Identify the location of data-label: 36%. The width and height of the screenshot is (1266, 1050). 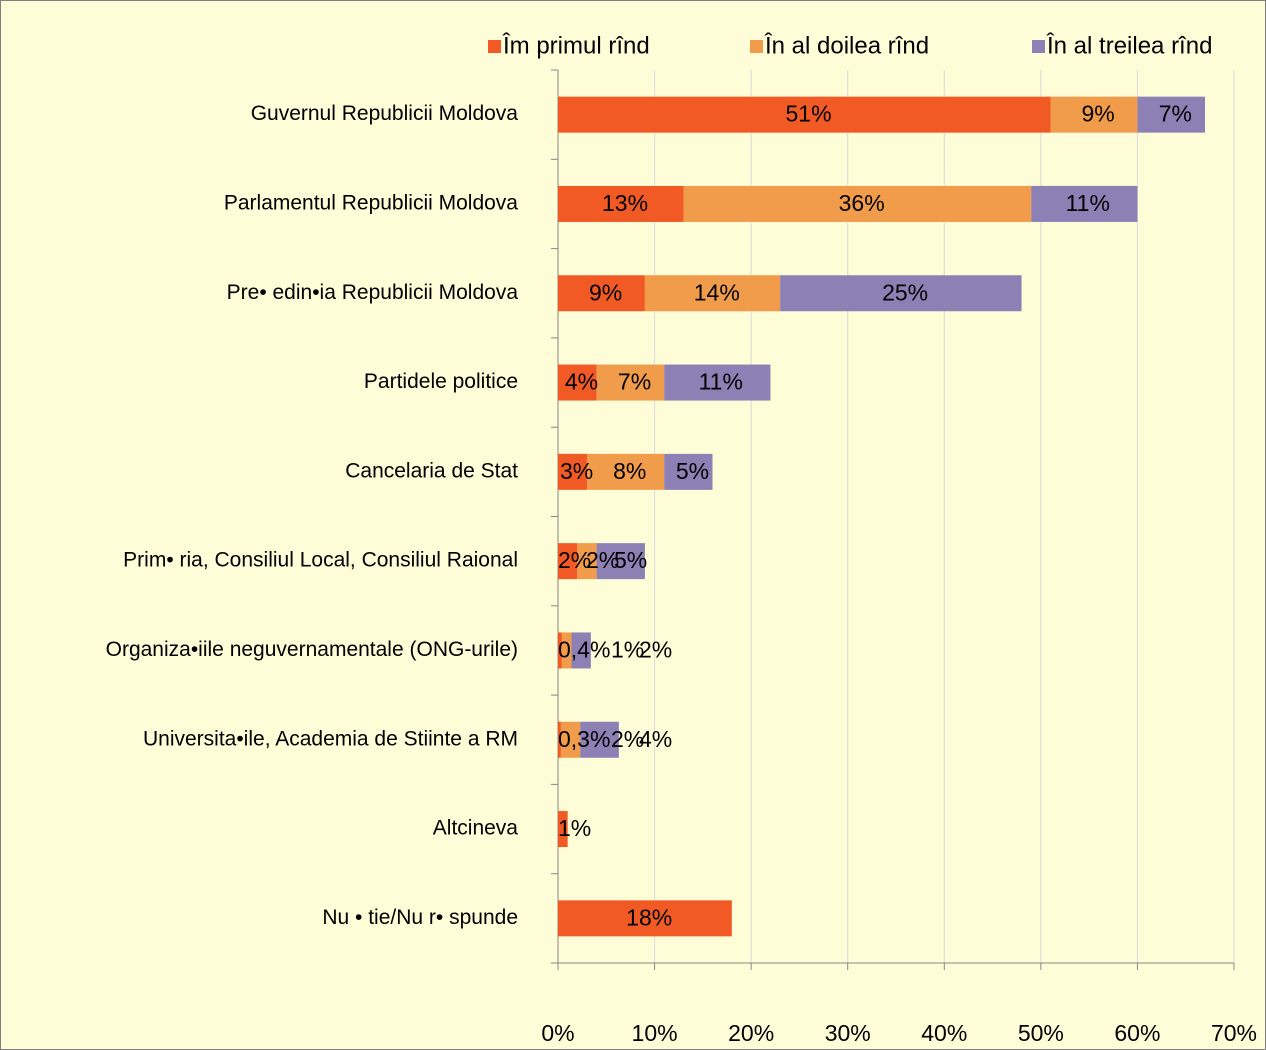
(862, 203).